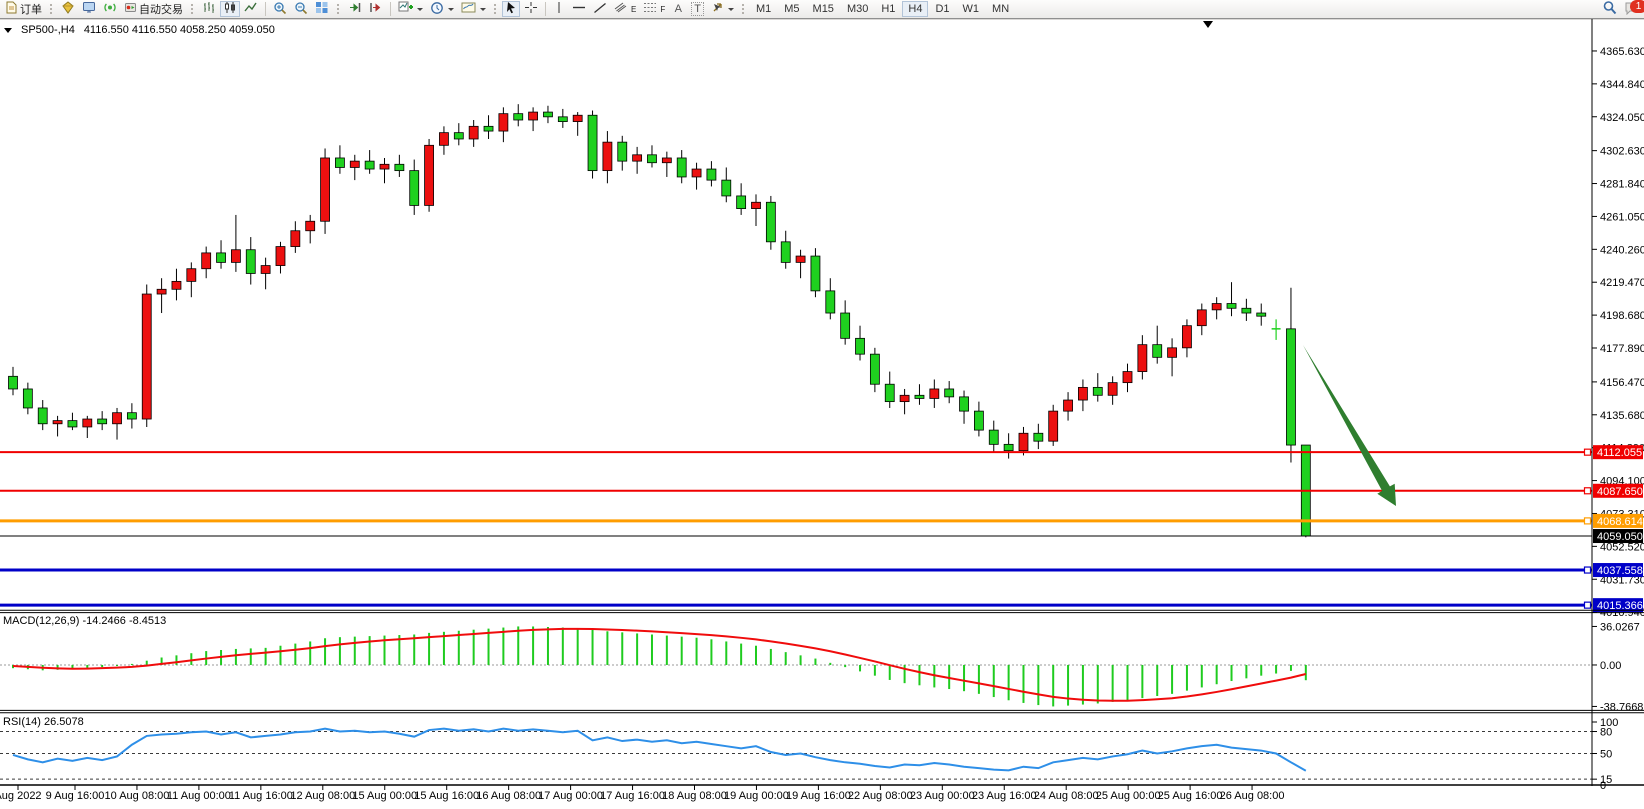 Image resolution: width=1644 pixels, height=809 pixels. Describe the element at coordinates (153, 9) in the screenshot. I see `auto-trading-button: 自动交易` at that location.